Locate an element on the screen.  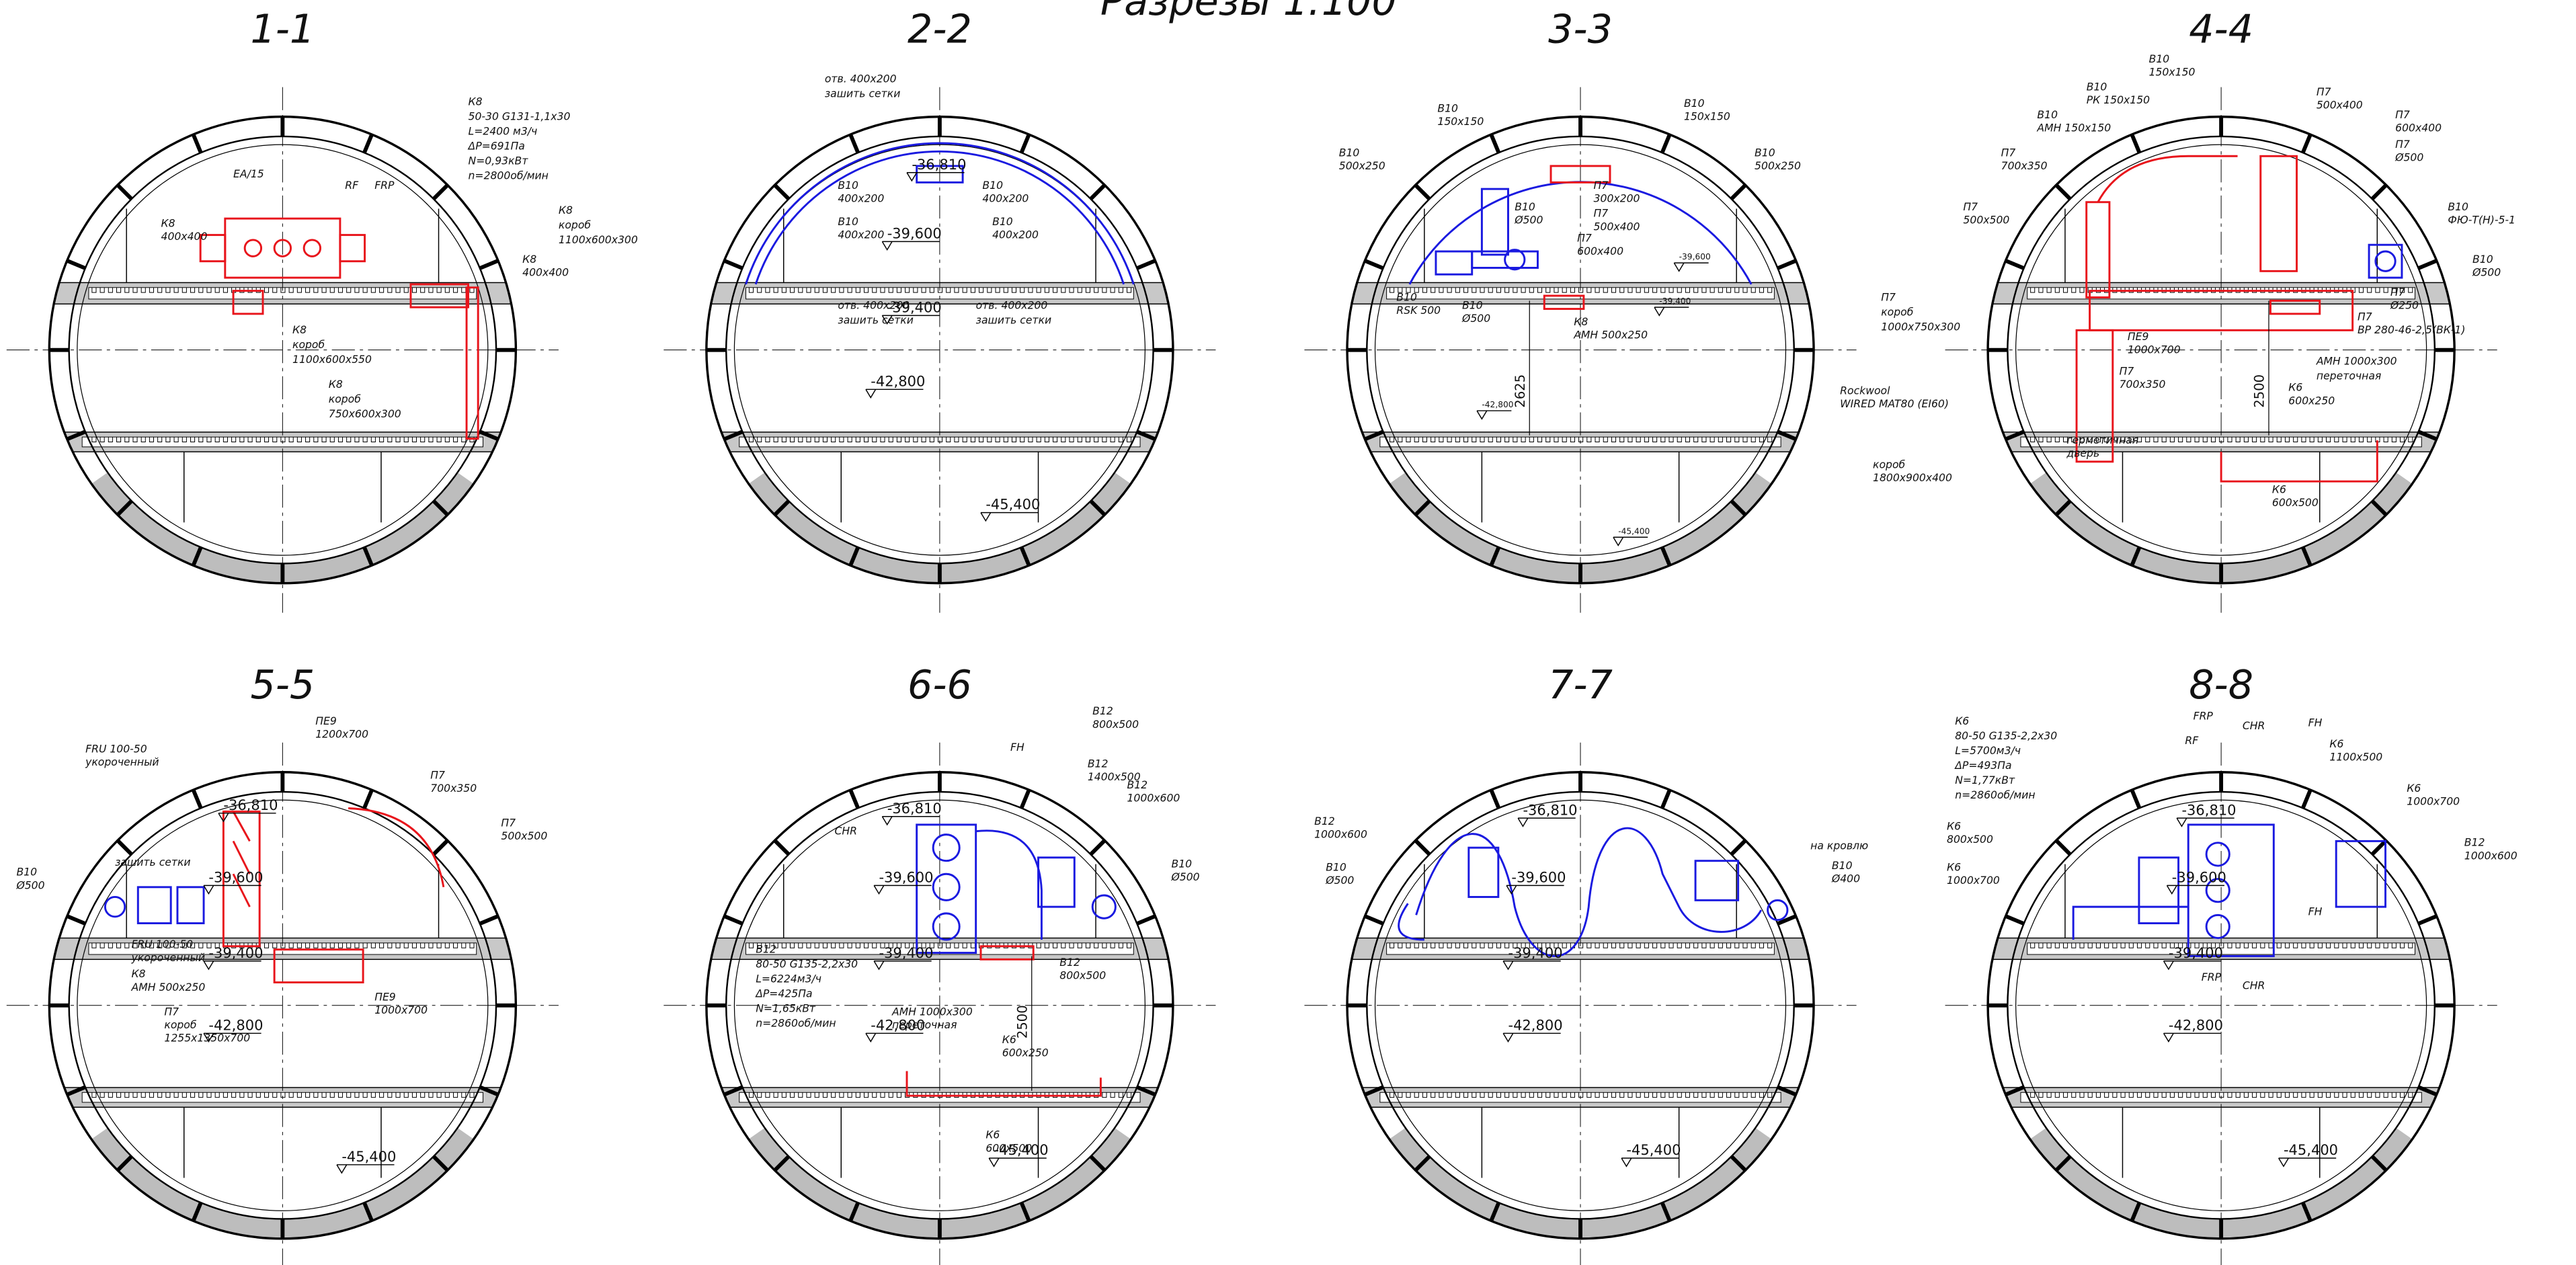
annotation: 150x150 is located at coordinates (2172, 72).